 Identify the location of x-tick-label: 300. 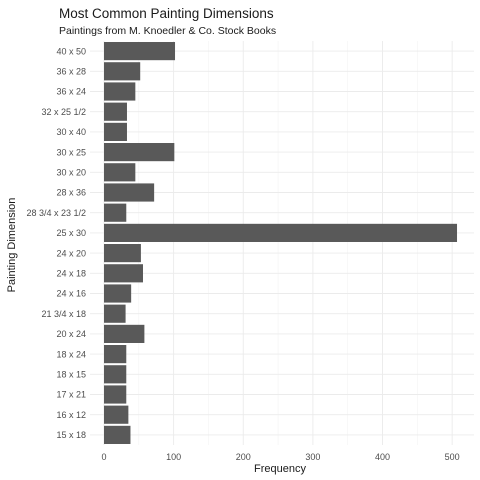
(312, 457).